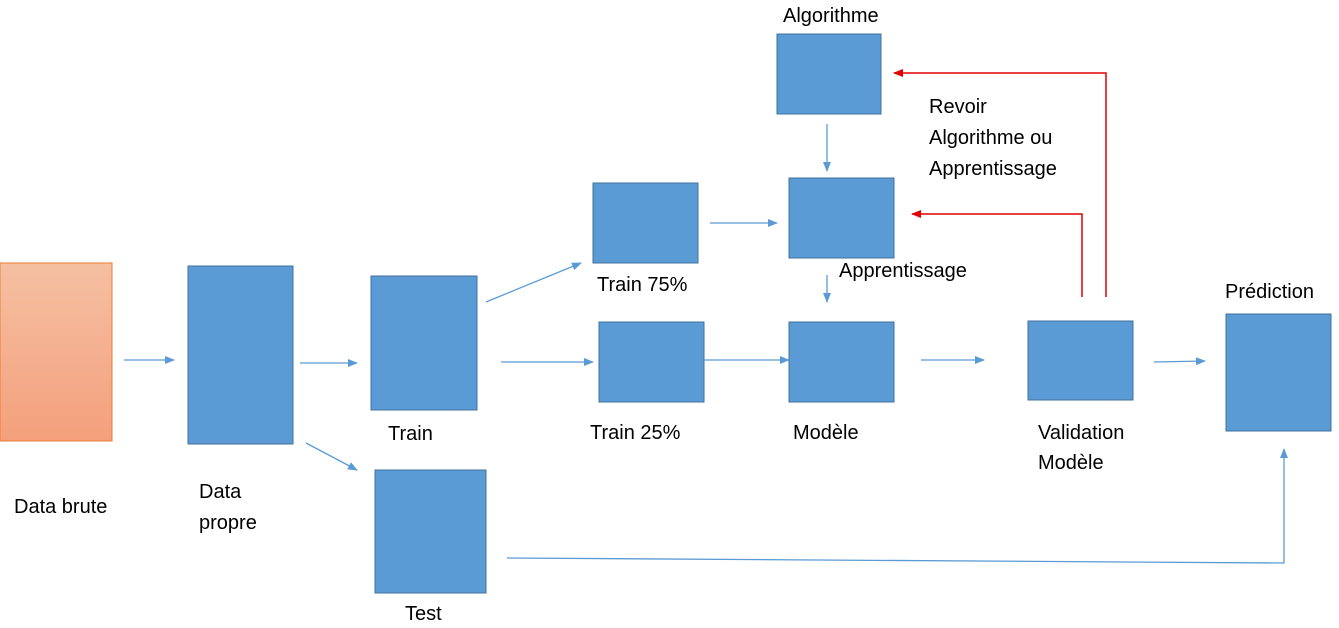 The image size is (1339, 628). I want to click on prediction-box, so click(1278, 372).